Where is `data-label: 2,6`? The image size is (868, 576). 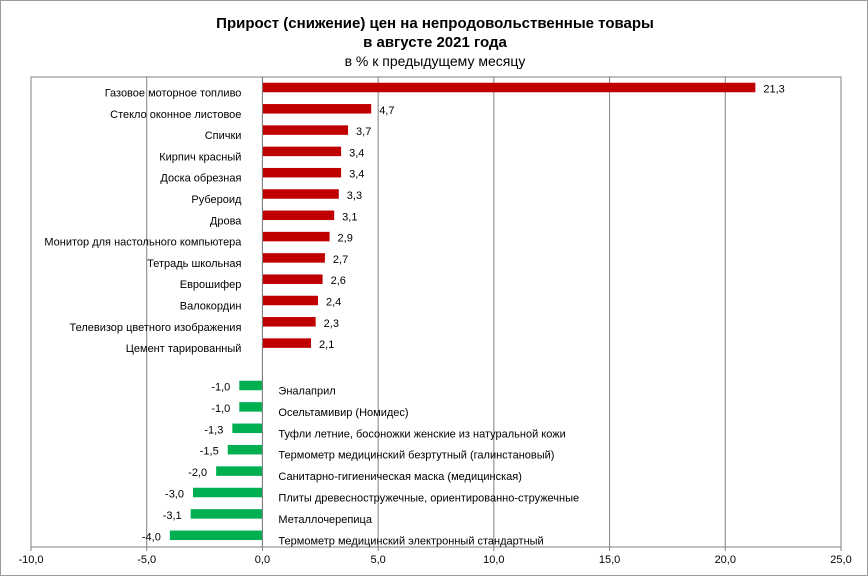
data-label: 2,6 is located at coordinates (338, 281).